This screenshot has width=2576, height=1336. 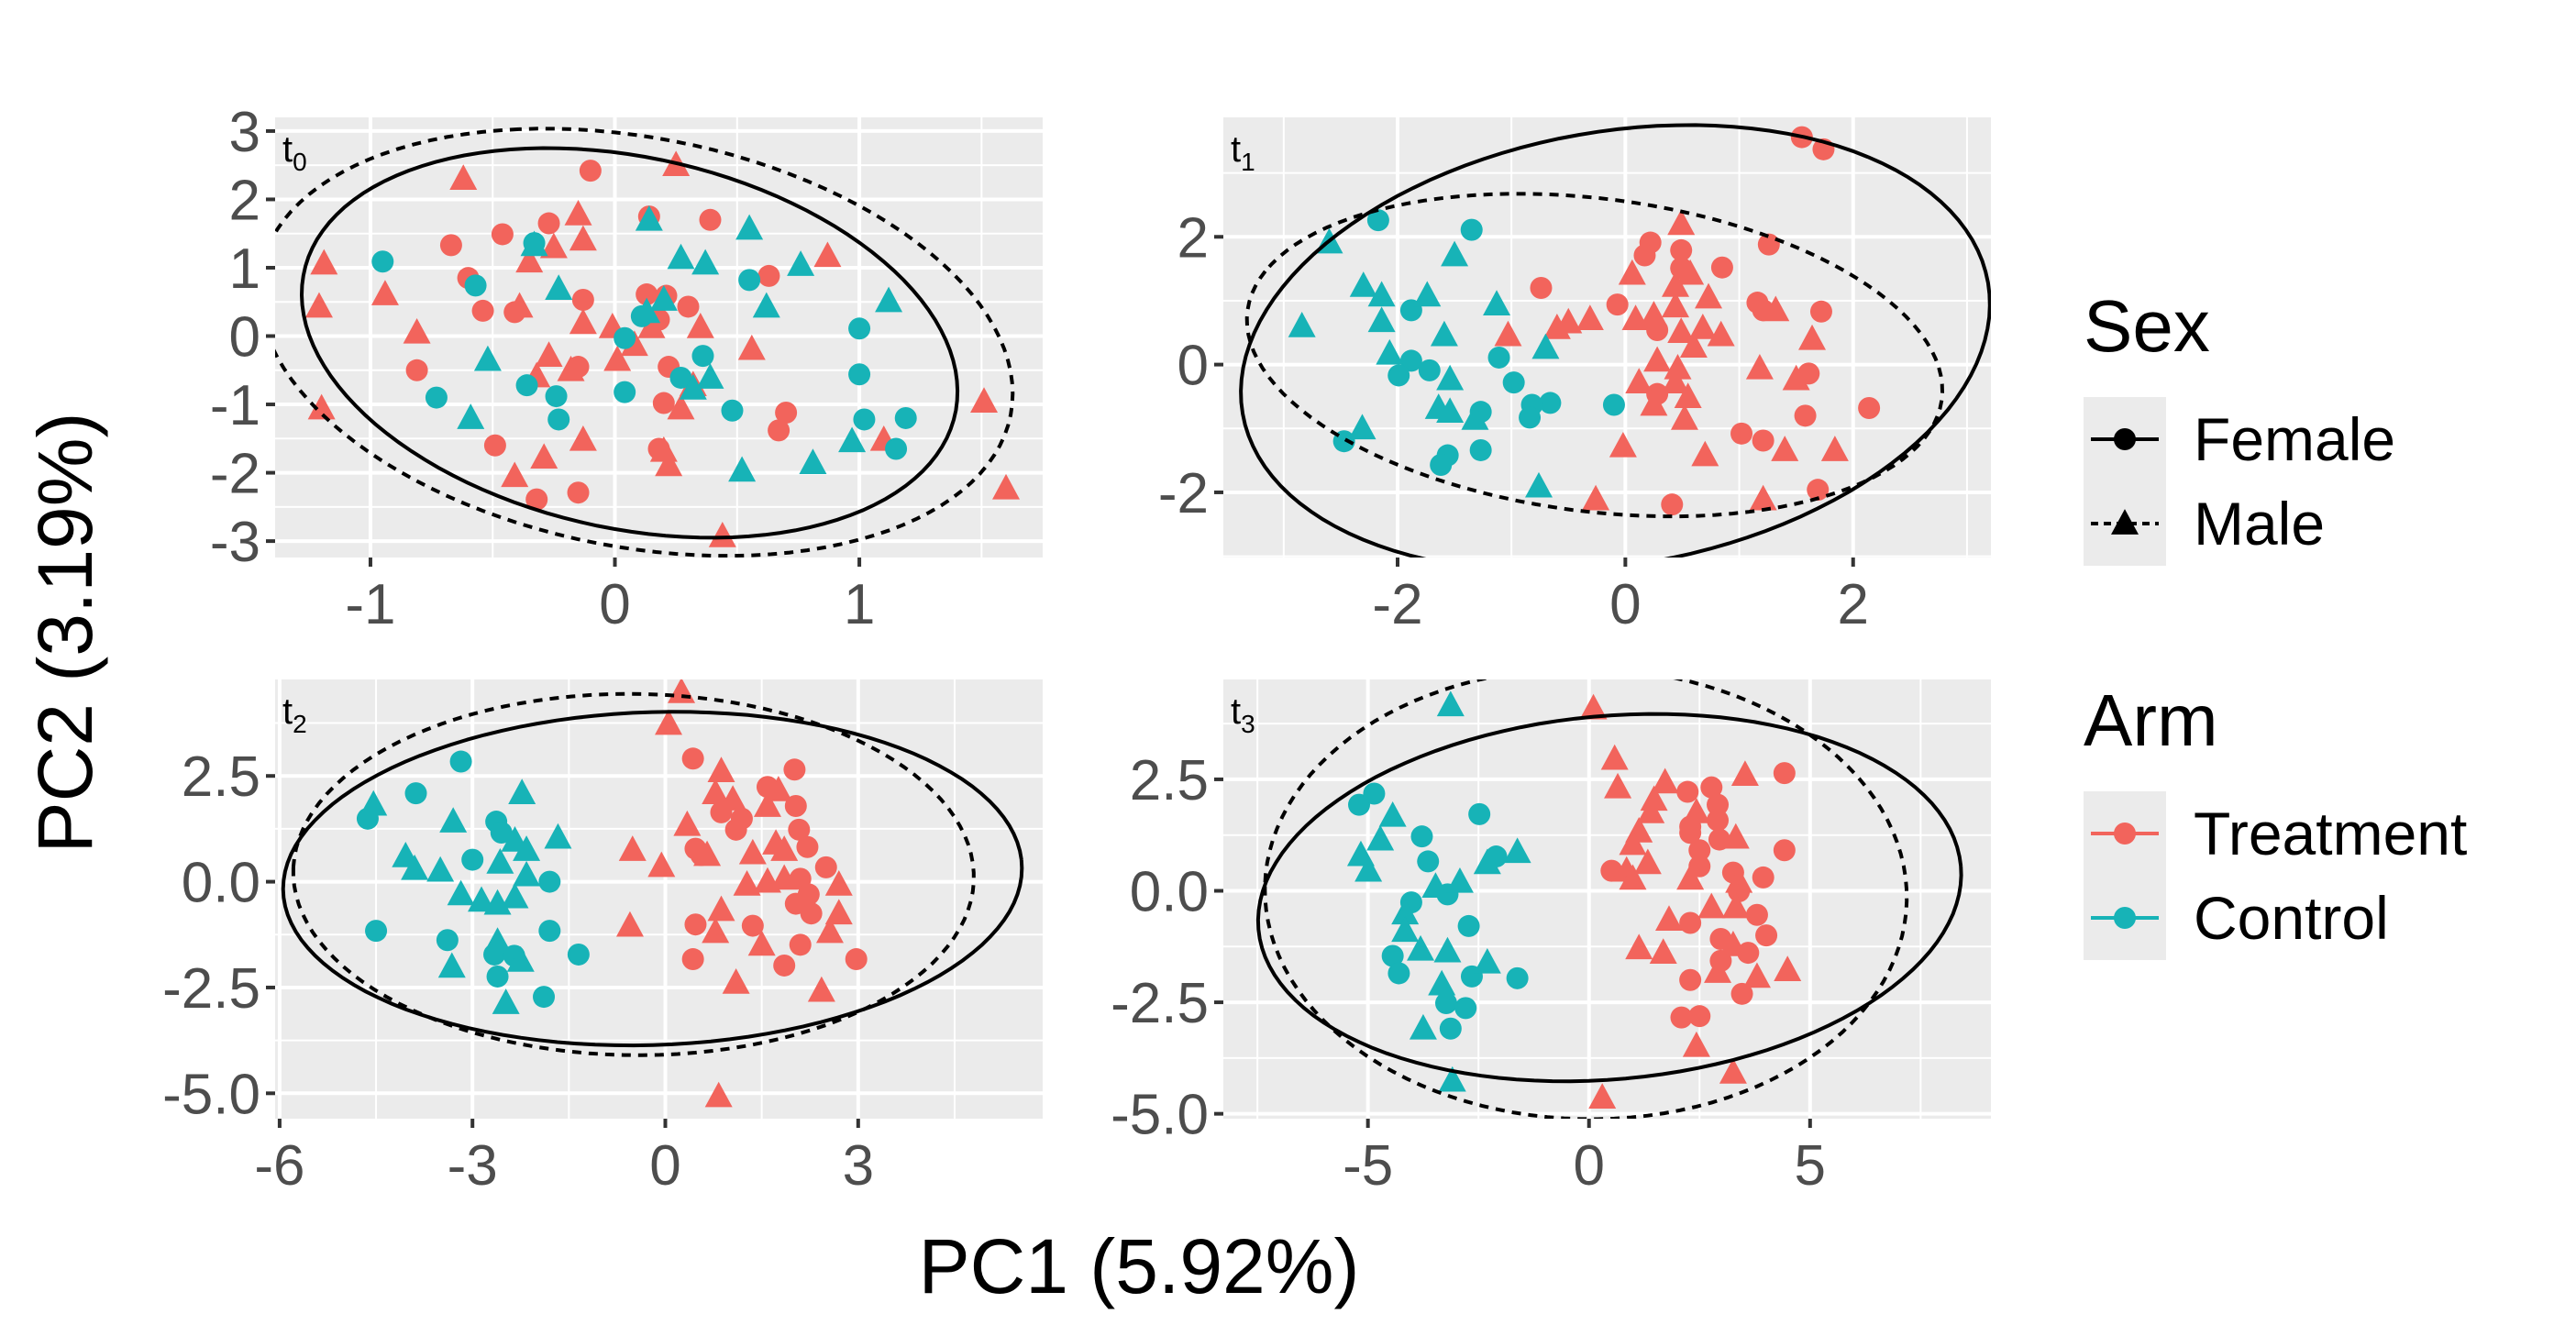 I want to click on panel-t2: -6 -3 0 3 2.5 0.0 -2.5 -5.0 t2, so click(x=602, y=938).